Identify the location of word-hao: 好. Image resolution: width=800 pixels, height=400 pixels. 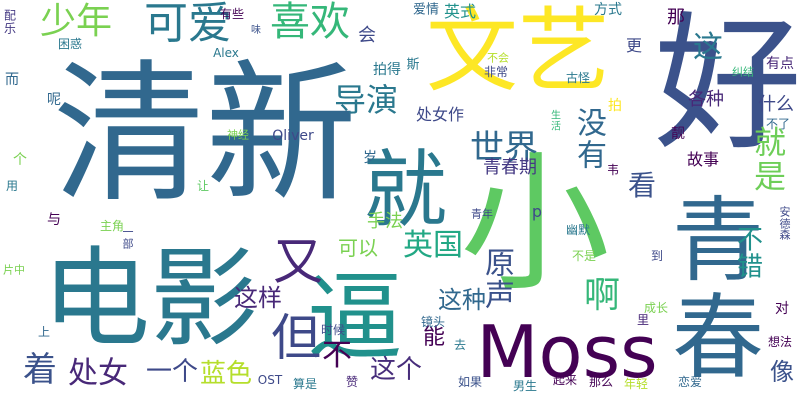
(727, 85).